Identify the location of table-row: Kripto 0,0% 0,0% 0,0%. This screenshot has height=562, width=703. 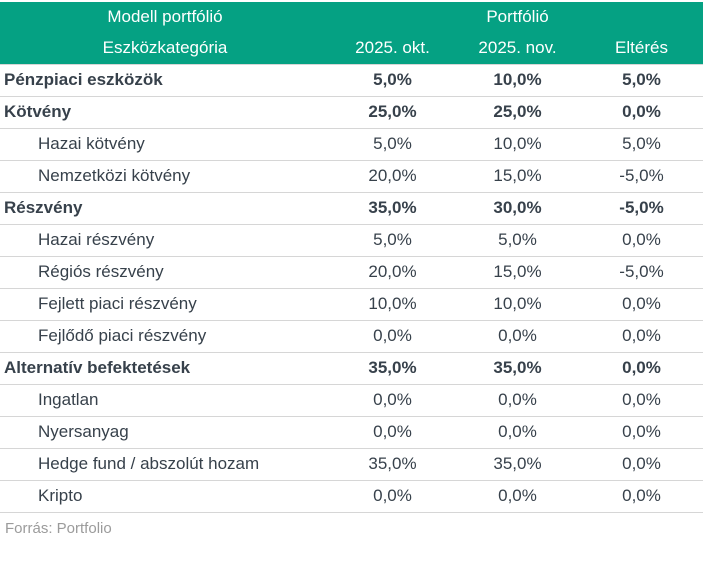
(351, 496).